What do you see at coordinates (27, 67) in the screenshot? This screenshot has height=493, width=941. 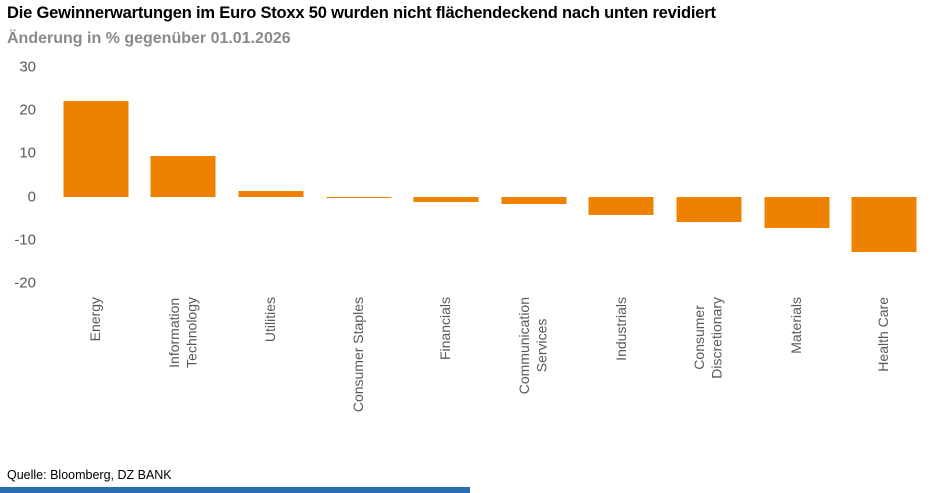 I see `y-tick-label: 30` at bounding box center [27, 67].